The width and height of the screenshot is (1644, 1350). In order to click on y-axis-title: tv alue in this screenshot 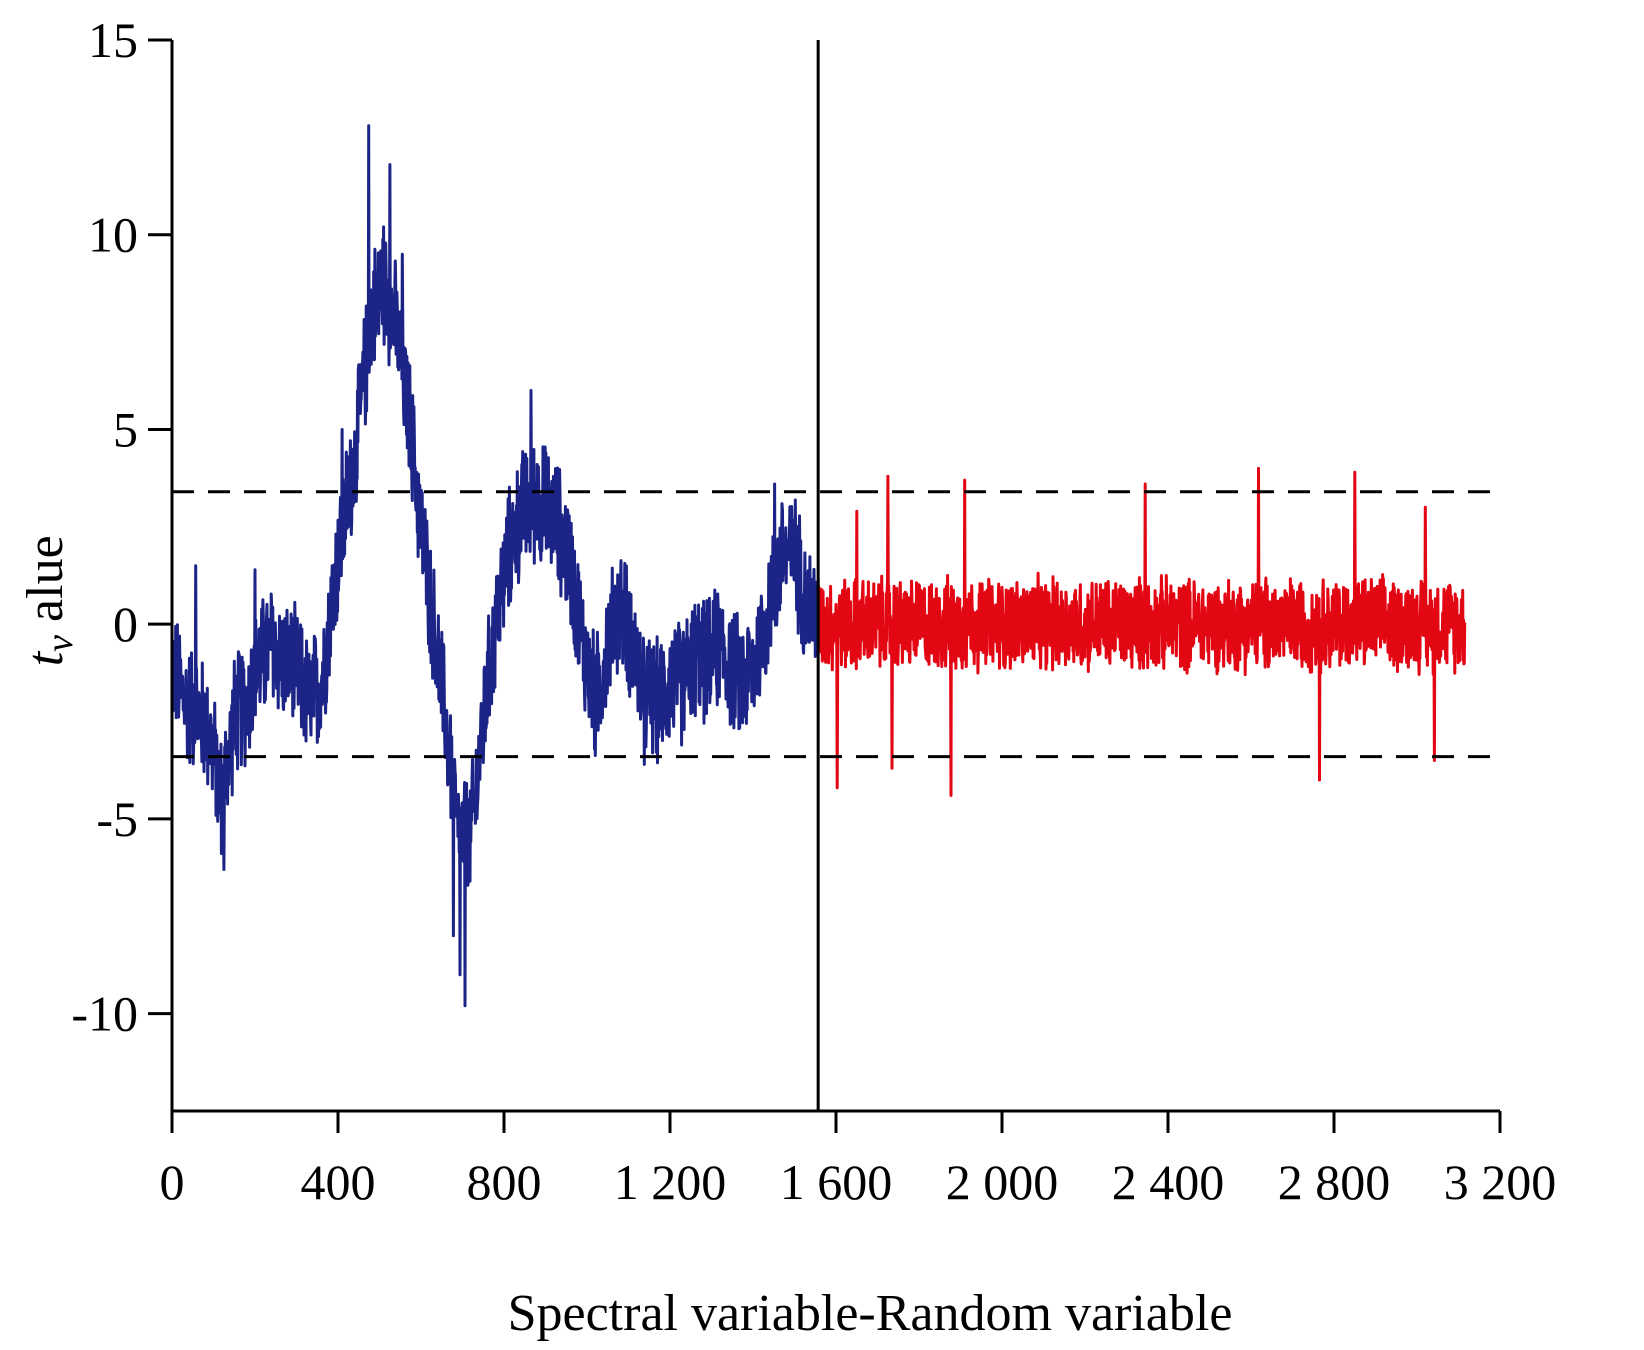, I will do `click(49, 600)`.